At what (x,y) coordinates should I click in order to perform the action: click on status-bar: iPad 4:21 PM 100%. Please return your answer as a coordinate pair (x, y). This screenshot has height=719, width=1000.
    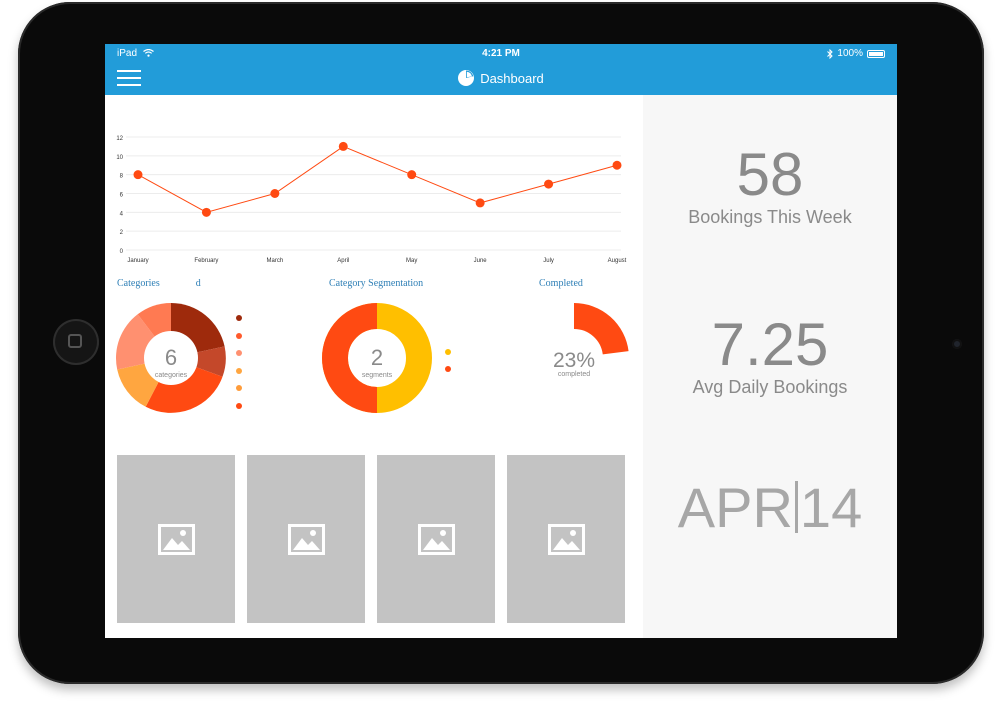
    Looking at the image, I should click on (501, 53).